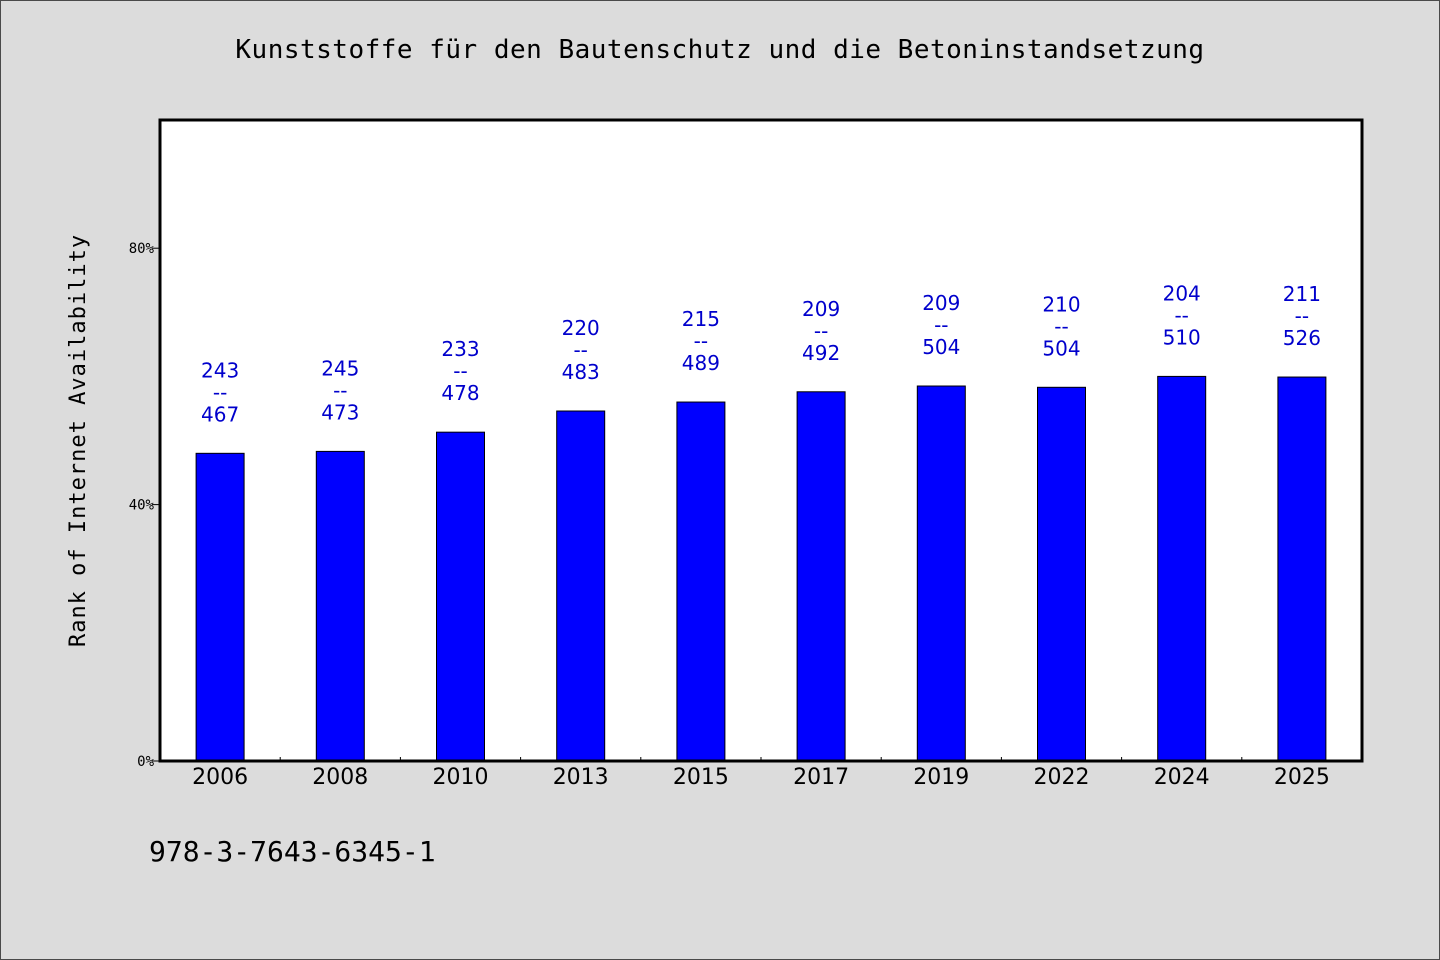  Describe the element at coordinates (78, 440) in the screenshot. I see `y-axis-label: Rank of Internet Availability` at that location.